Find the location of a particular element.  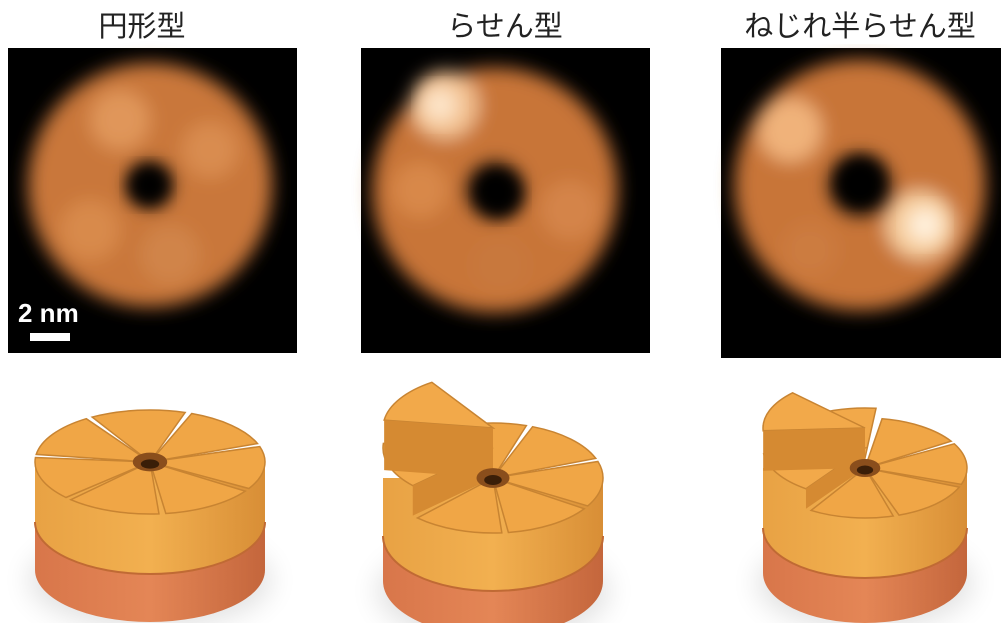

scale-bar-label: 2 nm is located at coordinates (48, 313).